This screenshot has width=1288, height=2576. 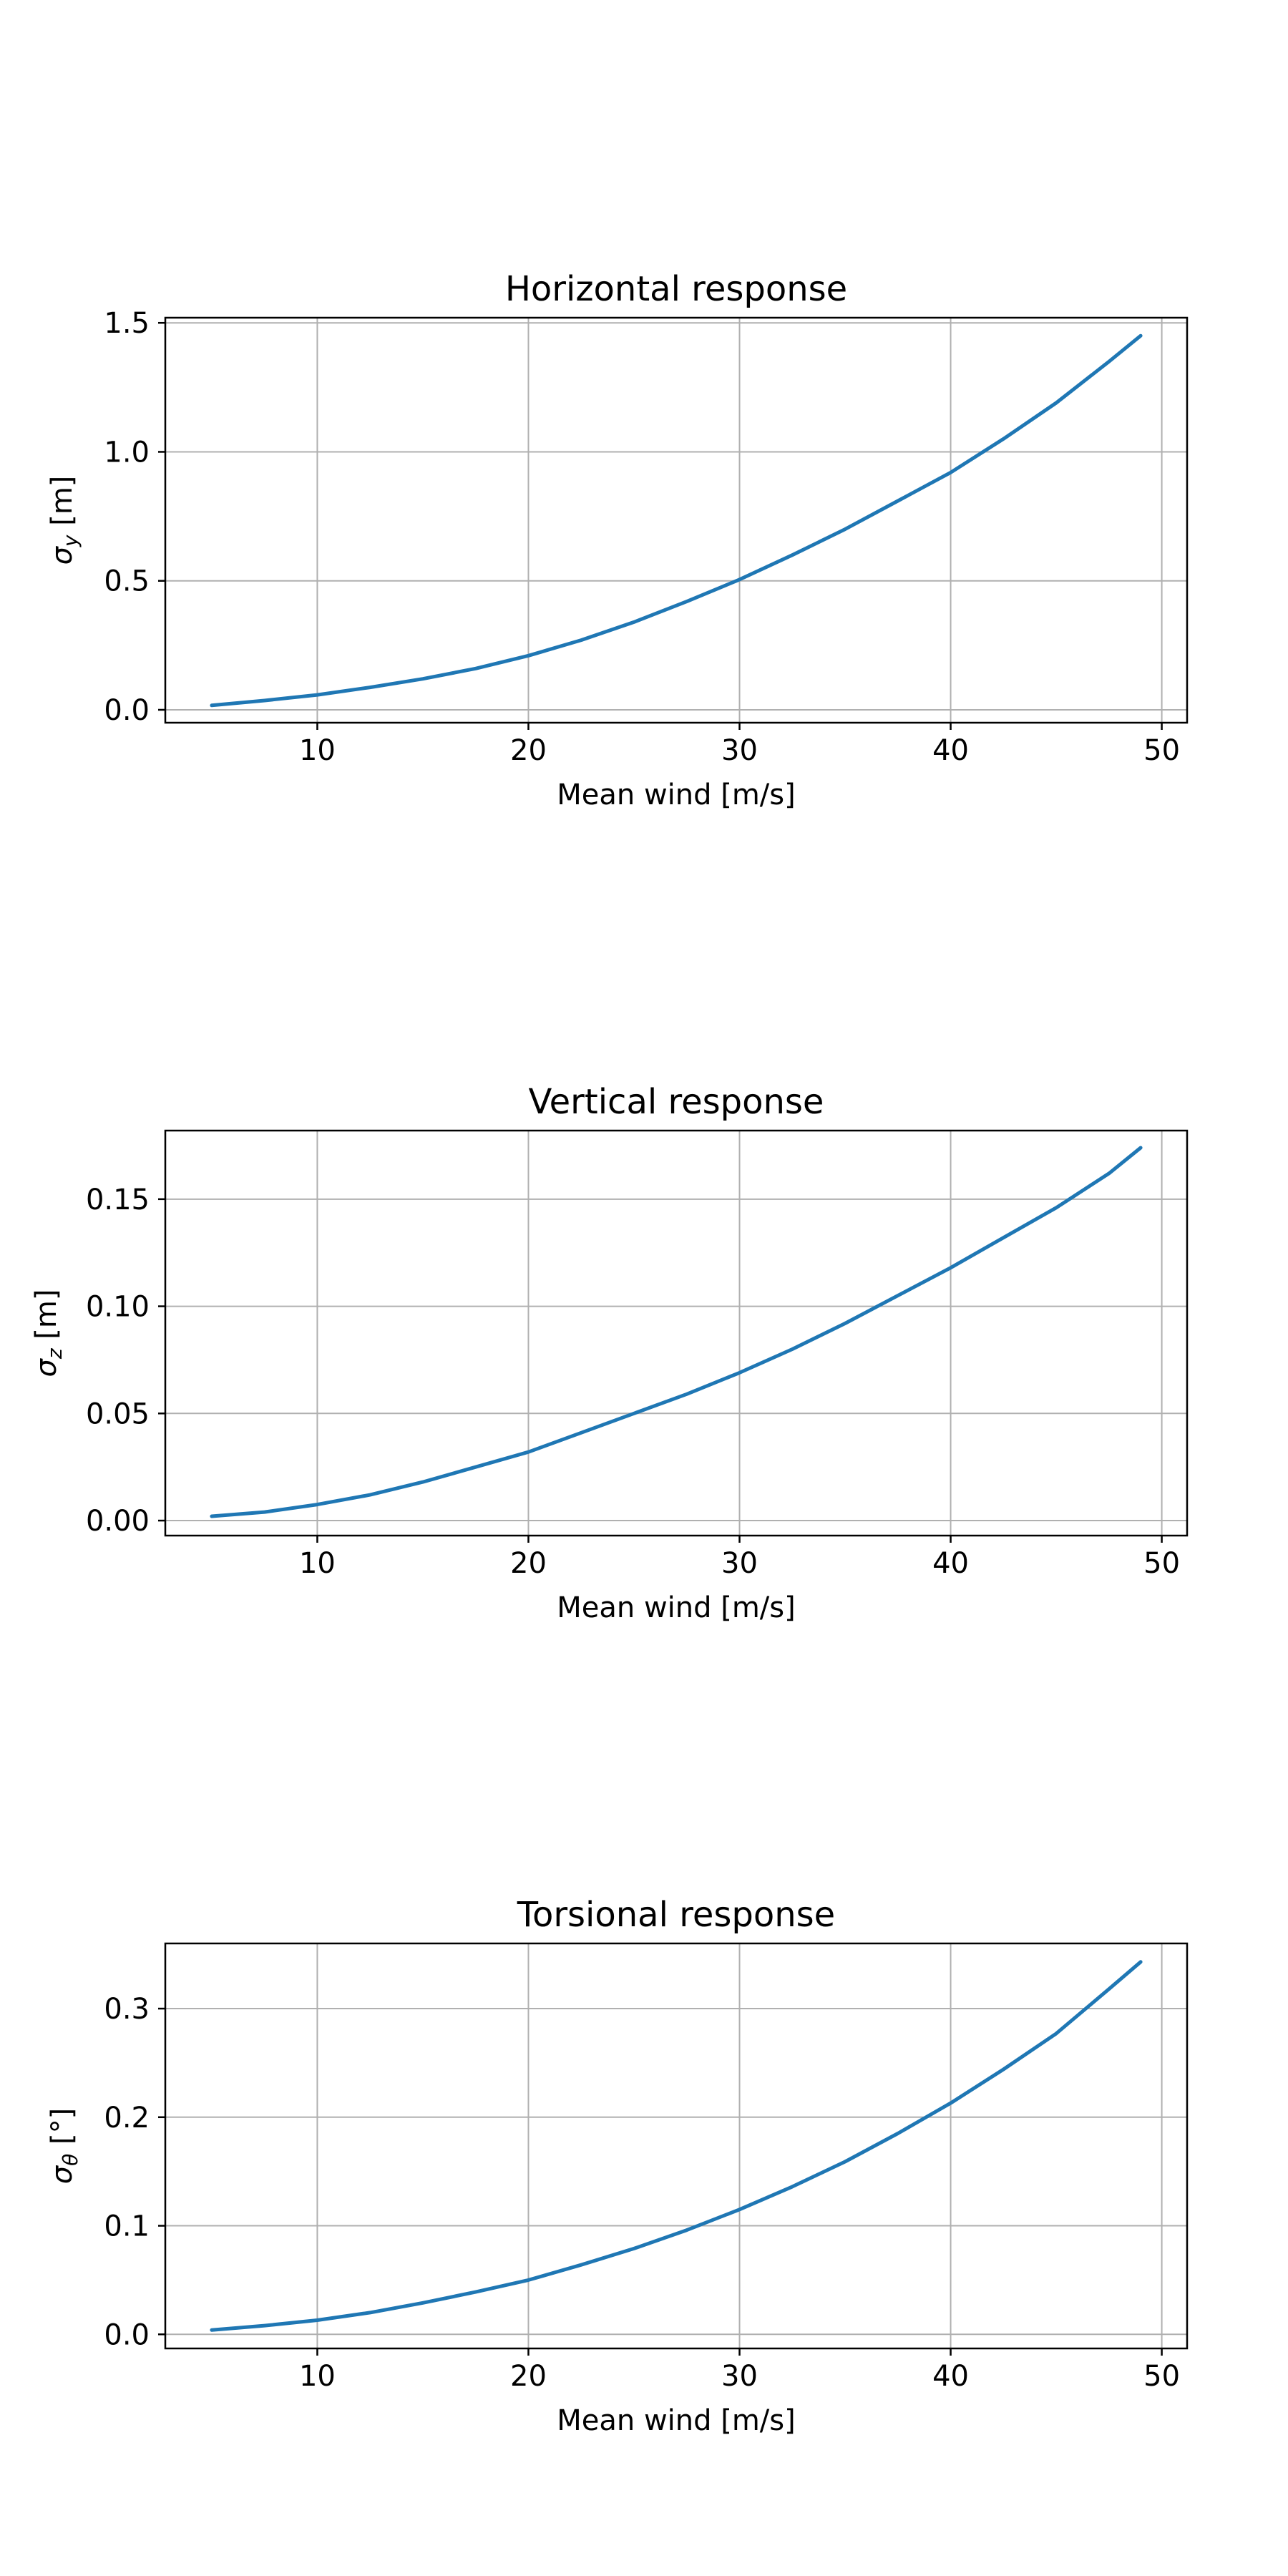 I want to click on y-tick-label: 0.10, so click(x=118, y=1307).